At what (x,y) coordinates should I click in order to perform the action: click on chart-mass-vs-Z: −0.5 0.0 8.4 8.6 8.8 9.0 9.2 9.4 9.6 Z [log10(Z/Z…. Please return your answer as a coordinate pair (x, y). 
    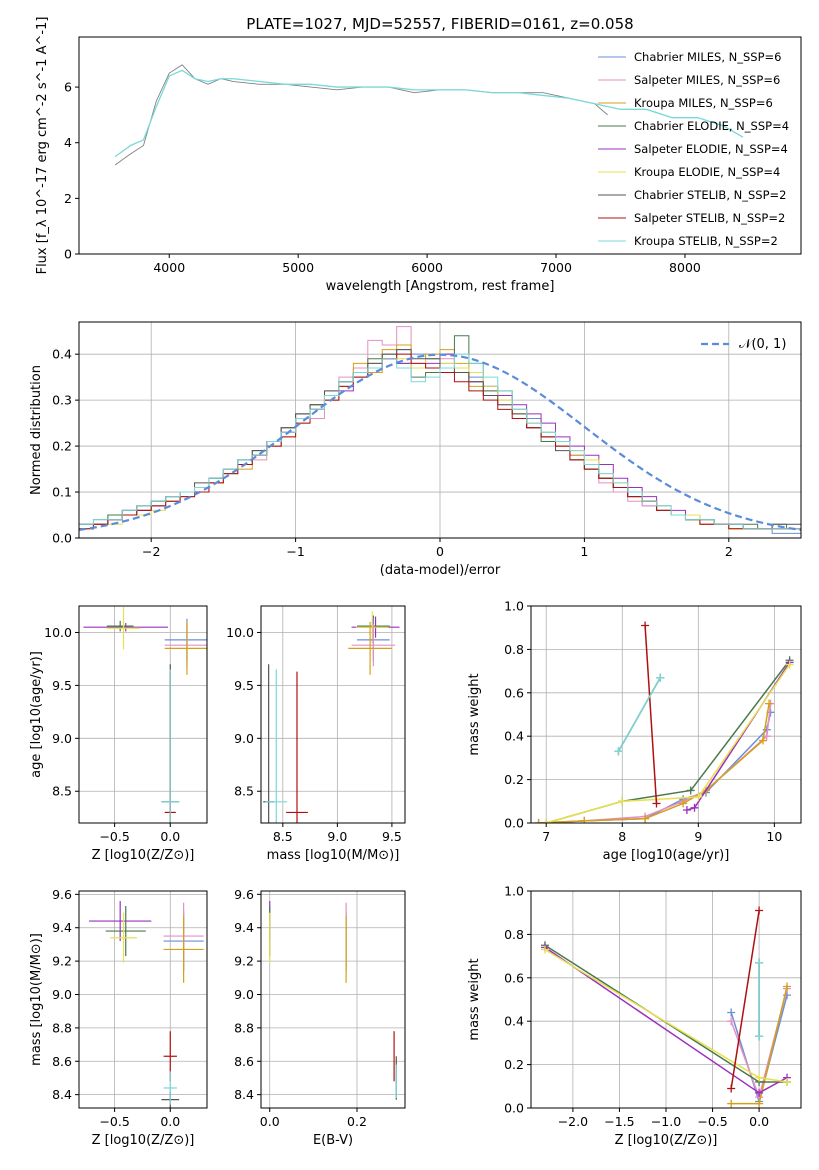
    Looking at the image, I should click on (118, 1017).